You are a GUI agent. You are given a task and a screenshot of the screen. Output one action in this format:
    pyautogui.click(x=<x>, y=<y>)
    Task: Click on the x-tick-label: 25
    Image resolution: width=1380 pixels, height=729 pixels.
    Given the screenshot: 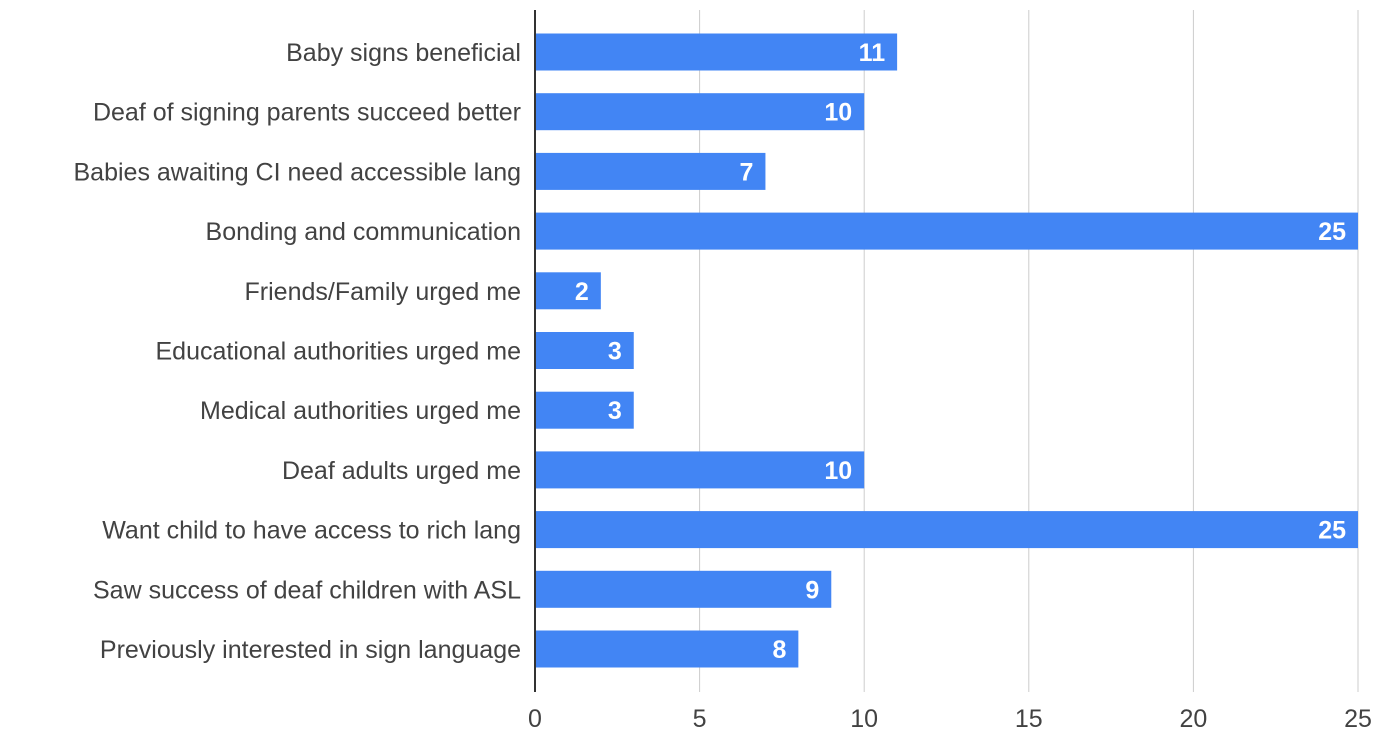 What is the action you would take?
    pyautogui.click(x=1358, y=717)
    